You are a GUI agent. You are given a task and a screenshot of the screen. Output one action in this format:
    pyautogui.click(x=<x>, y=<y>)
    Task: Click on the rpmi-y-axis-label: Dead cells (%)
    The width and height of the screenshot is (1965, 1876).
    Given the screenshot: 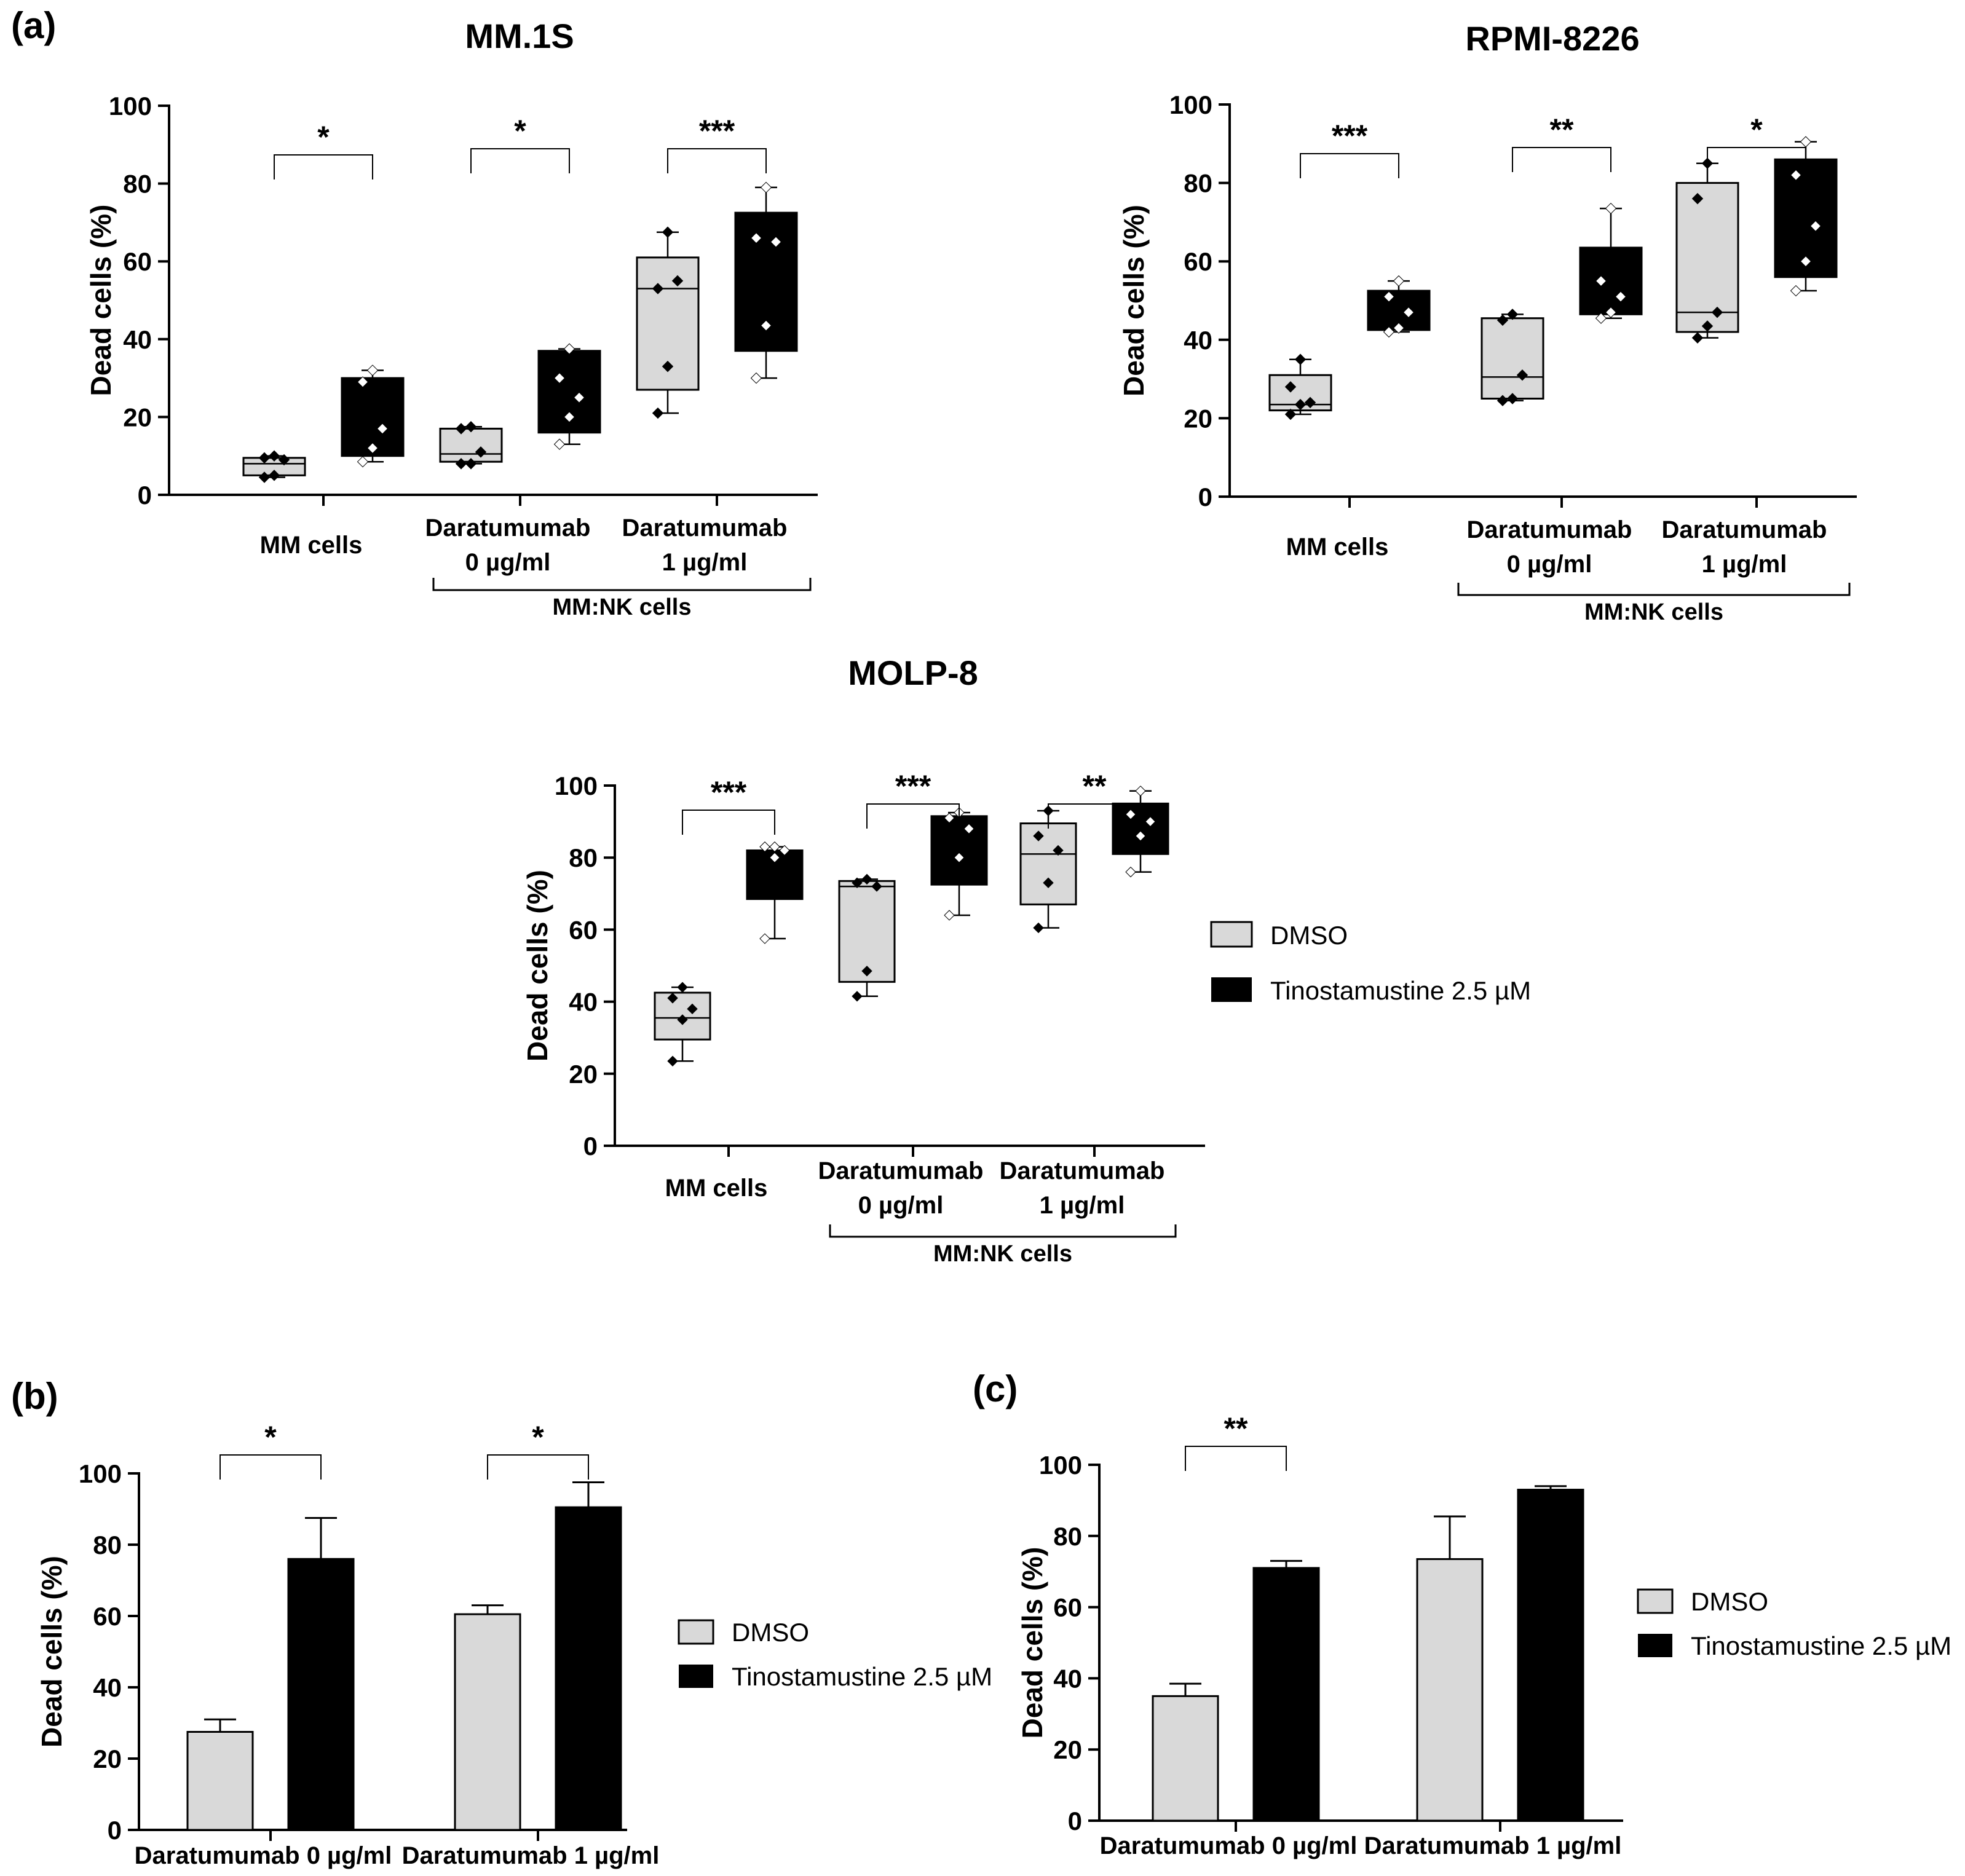 What is the action you would take?
    pyautogui.click(x=1134, y=300)
    